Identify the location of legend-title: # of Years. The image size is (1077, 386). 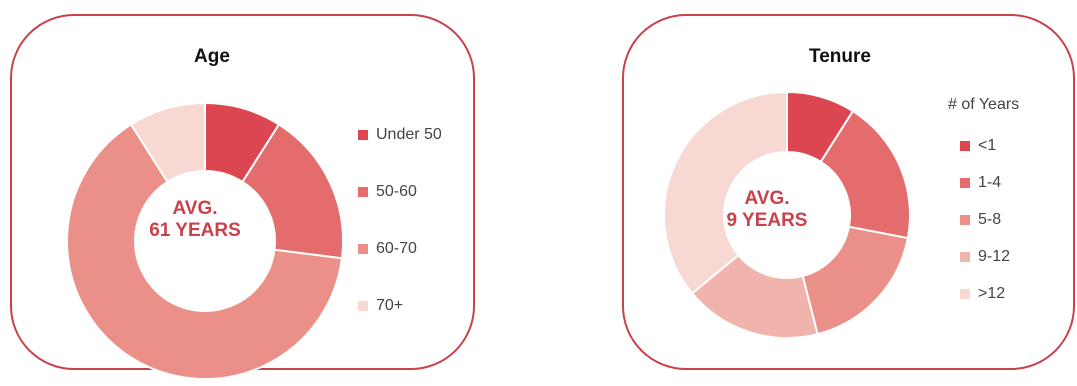
(984, 104).